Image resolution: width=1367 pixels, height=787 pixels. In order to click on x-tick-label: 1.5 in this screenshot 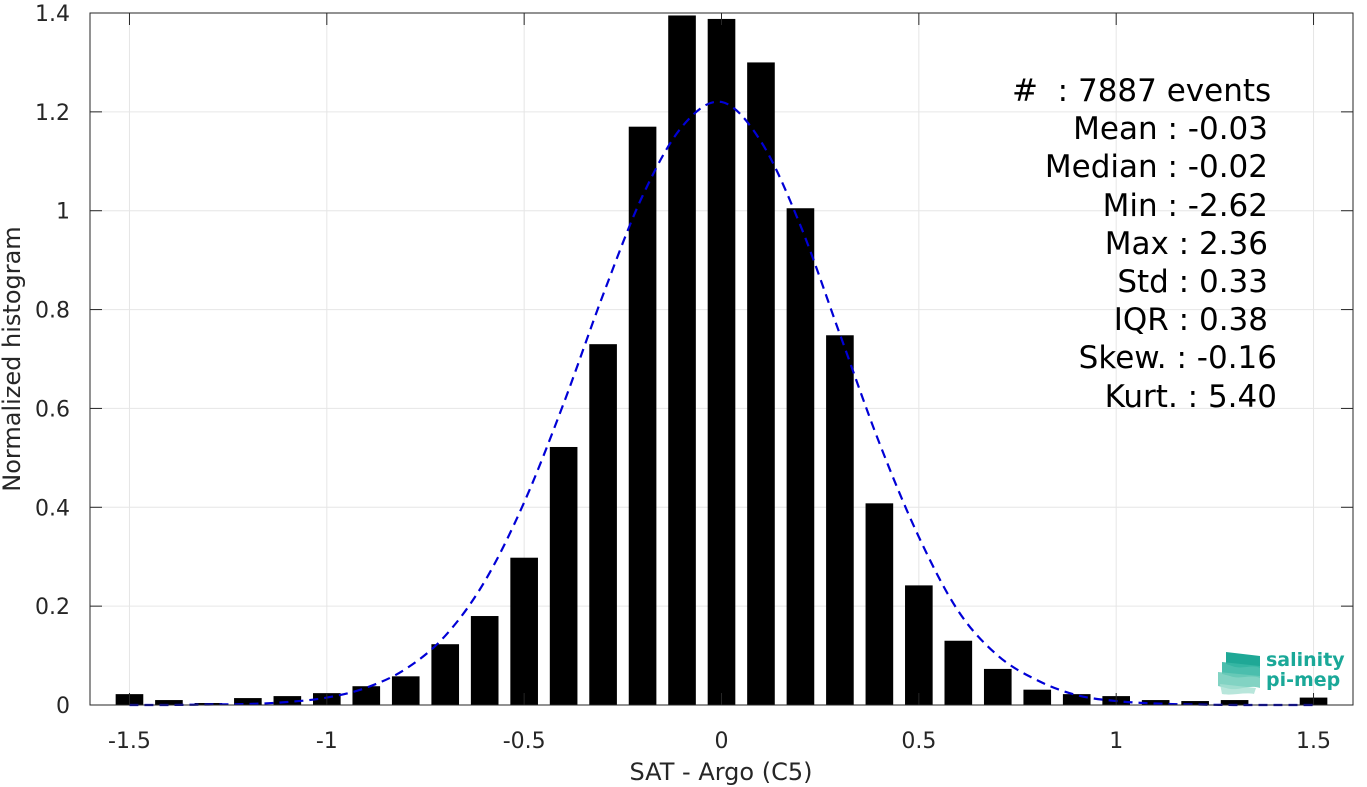, I will do `click(1313, 741)`.